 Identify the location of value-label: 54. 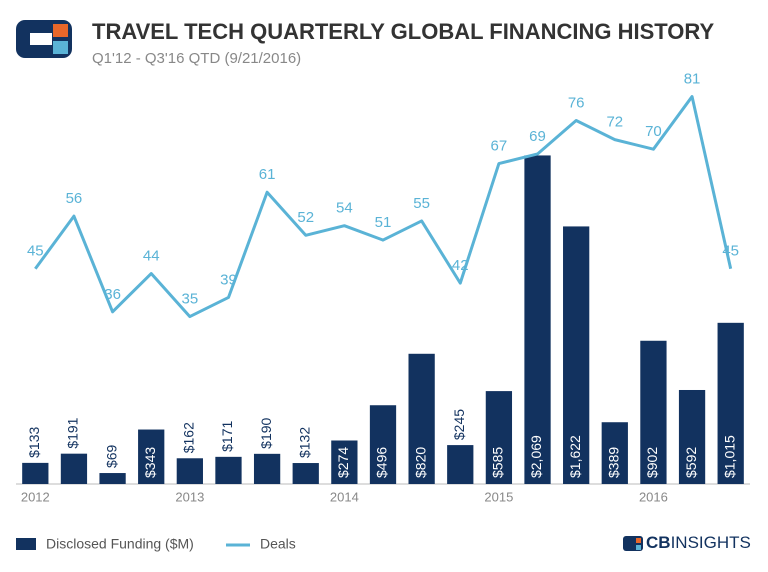
(344, 208).